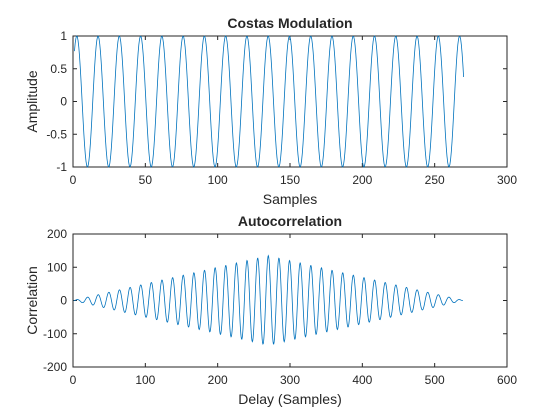 This screenshot has height=420, width=560. I want to click on y-tick-label: -1, so click(61, 167).